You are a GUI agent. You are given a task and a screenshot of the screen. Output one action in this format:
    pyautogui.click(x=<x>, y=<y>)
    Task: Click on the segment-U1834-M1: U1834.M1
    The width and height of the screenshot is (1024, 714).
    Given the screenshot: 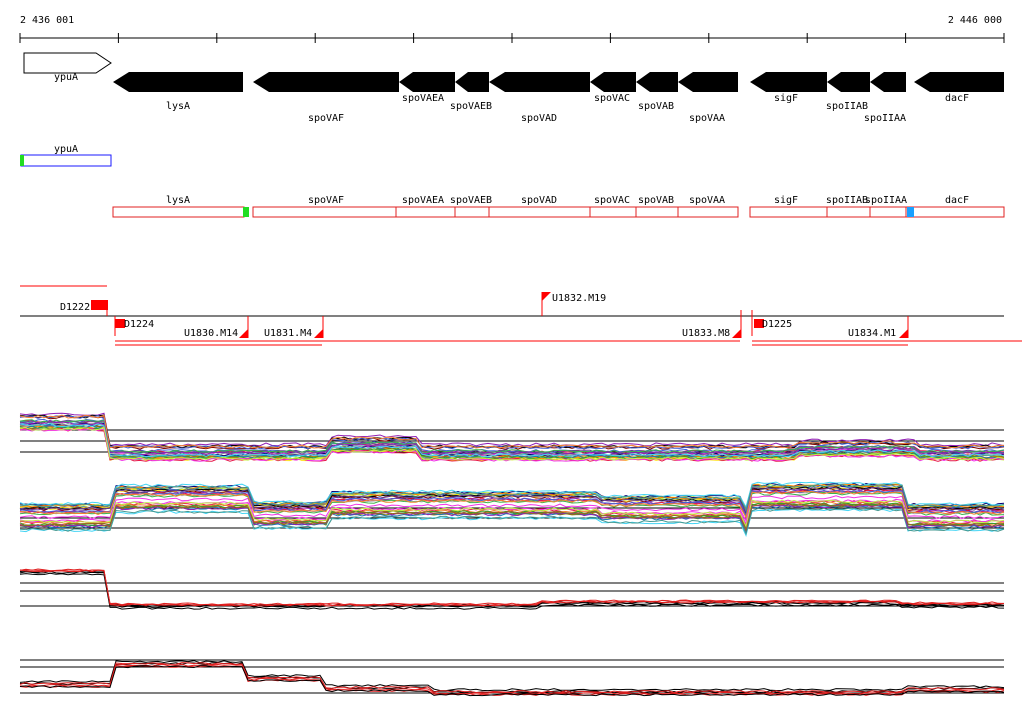 What is the action you would take?
    pyautogui.click(x=878, y=327)
    